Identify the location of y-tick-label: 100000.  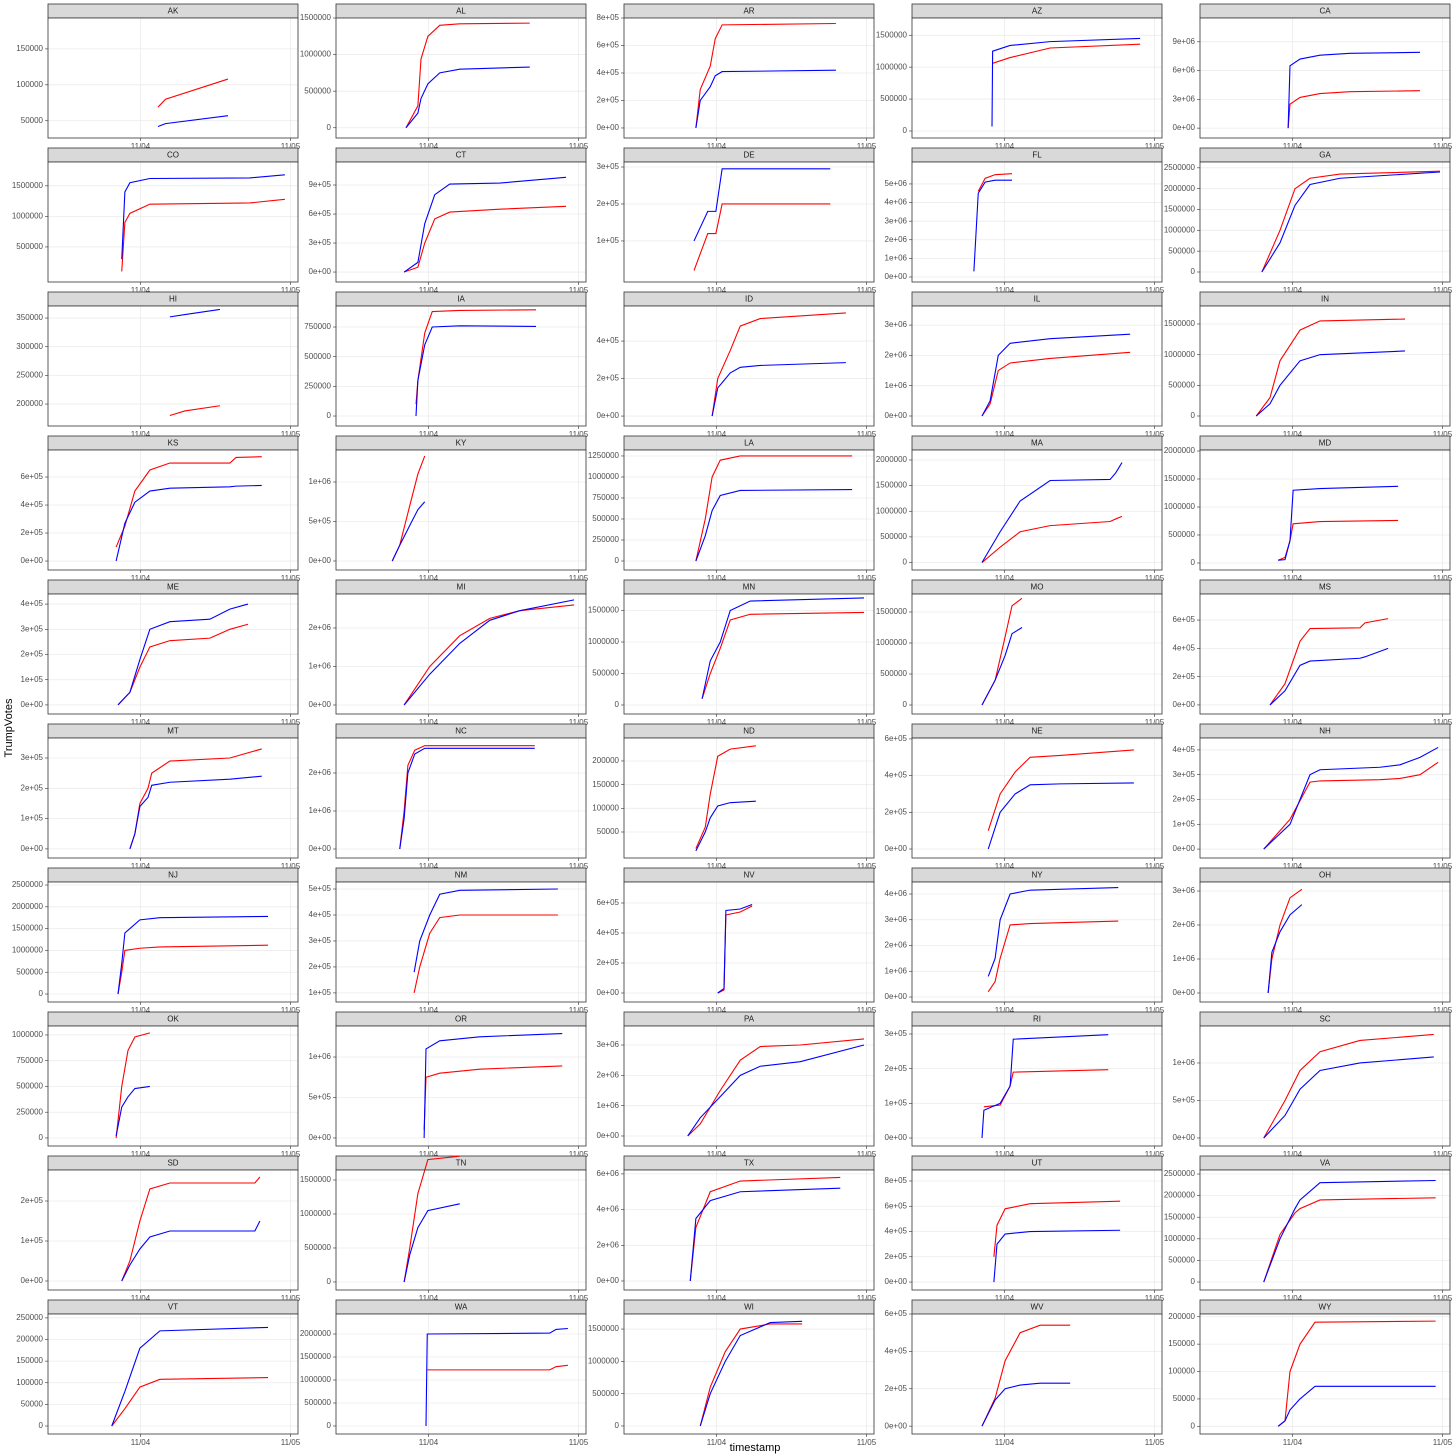
(29, 84).